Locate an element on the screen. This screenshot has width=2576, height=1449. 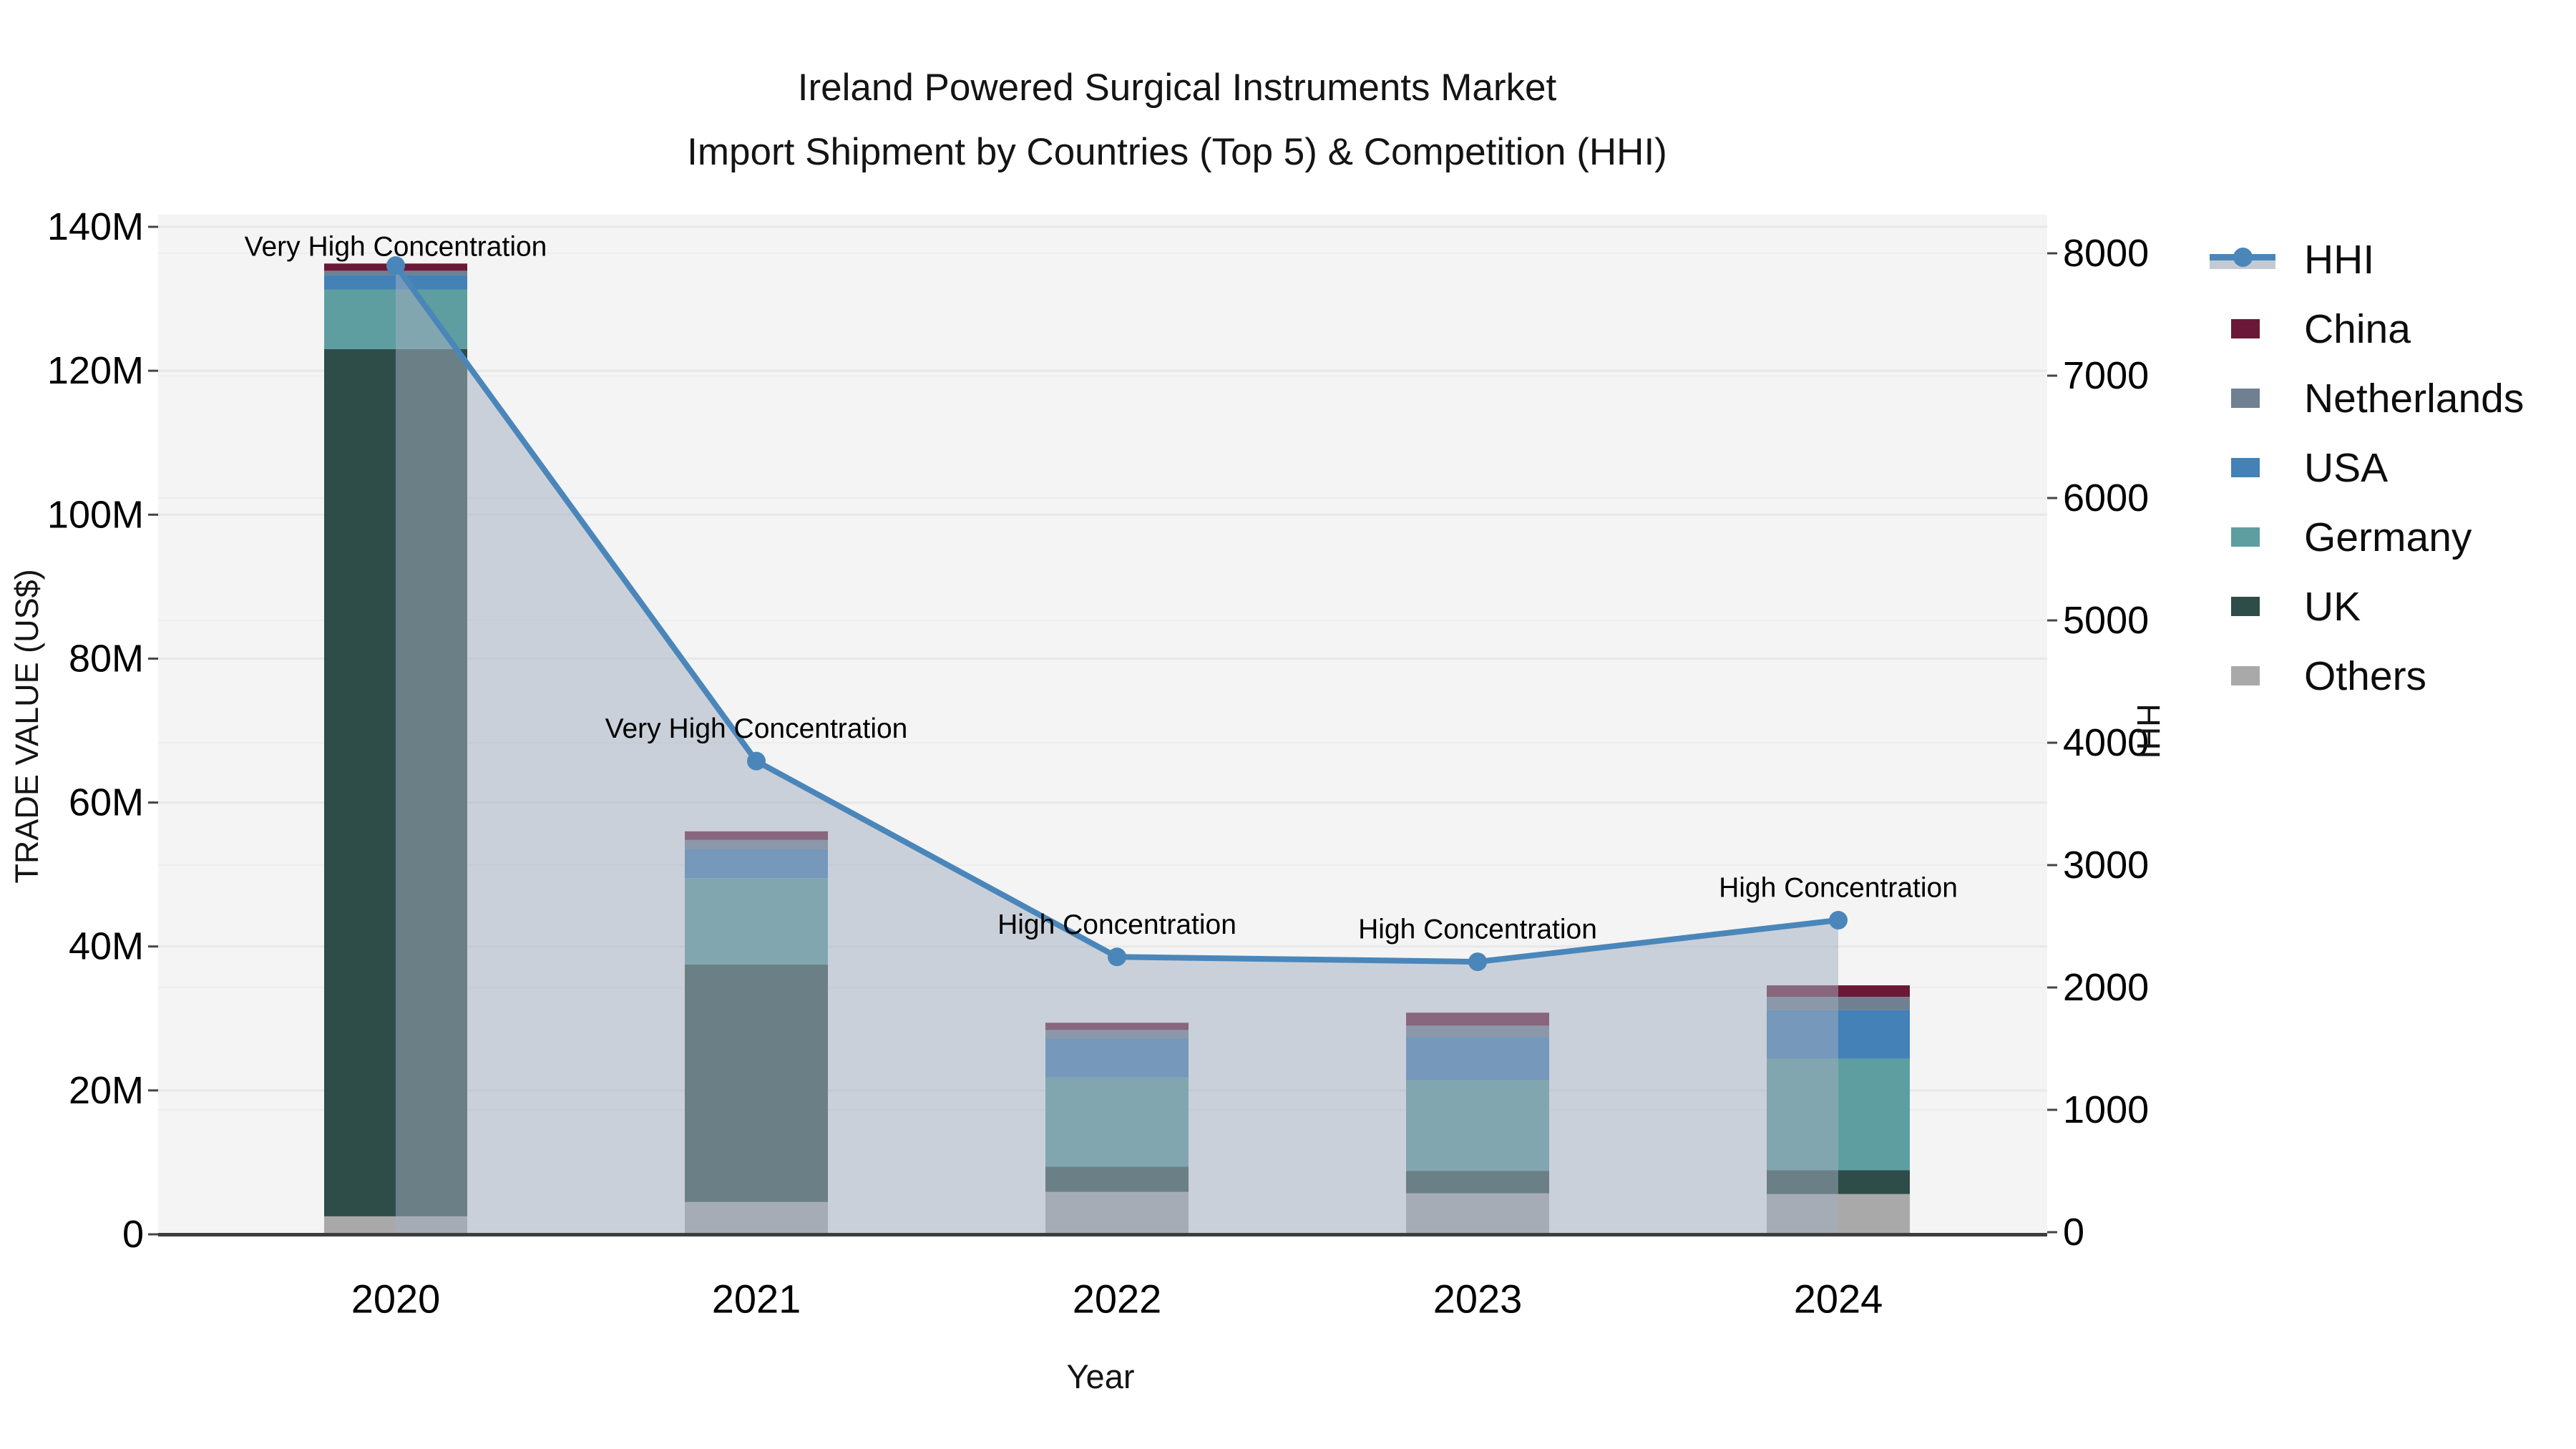
legend-swatch-netherlands is located at coordinates (2245, 398).